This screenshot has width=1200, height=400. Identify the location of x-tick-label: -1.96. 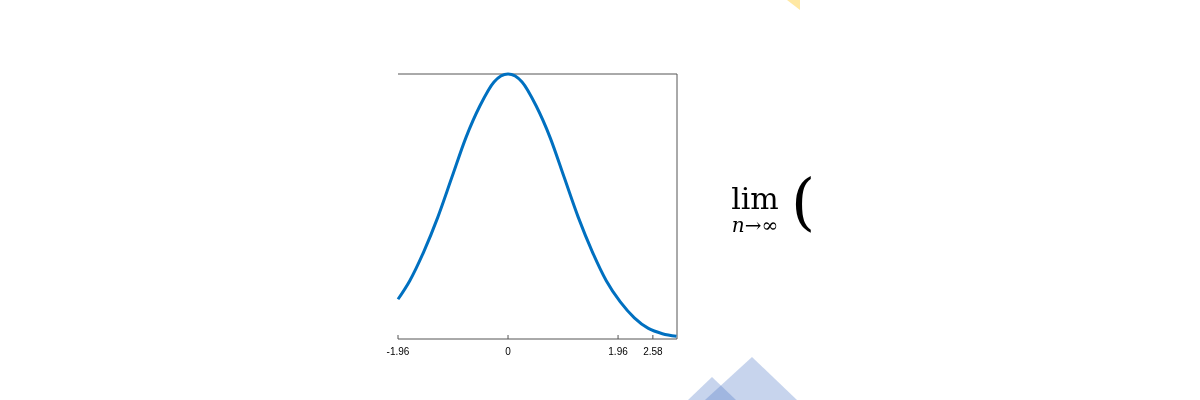
(398, 351).